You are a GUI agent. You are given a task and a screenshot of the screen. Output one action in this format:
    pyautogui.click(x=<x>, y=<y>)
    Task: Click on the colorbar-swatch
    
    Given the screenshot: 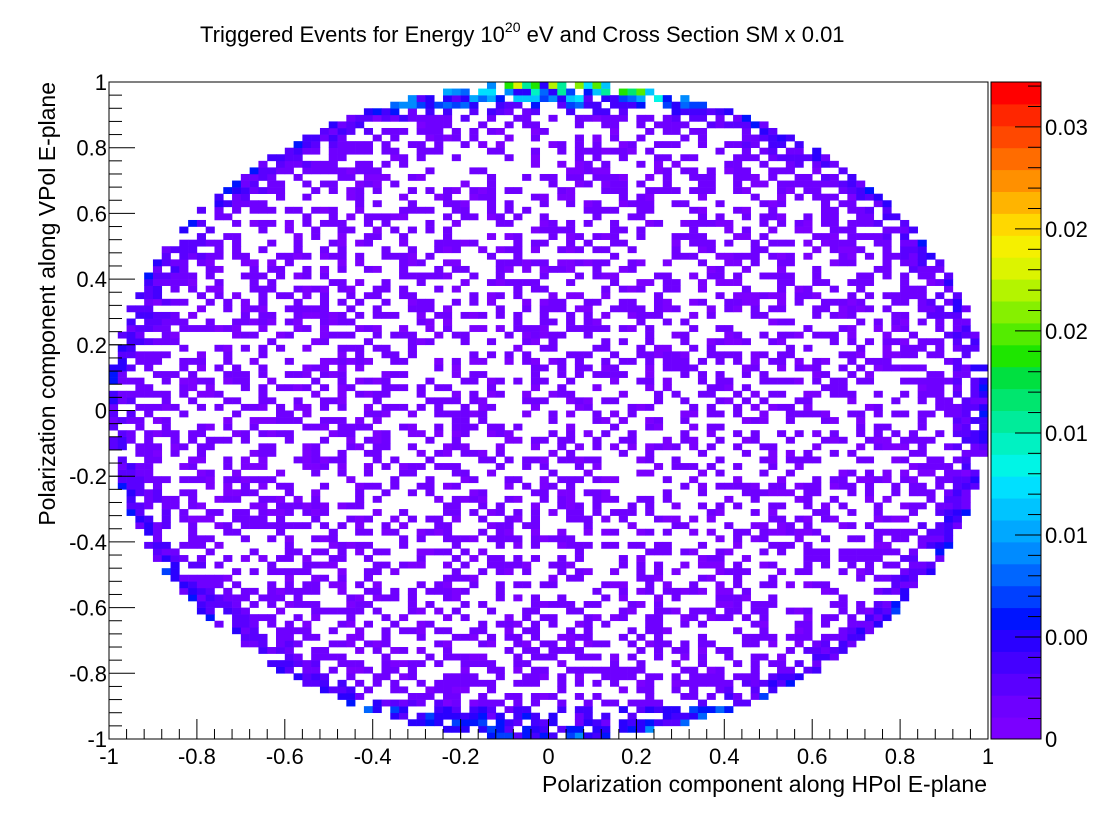 What is the action you would take?
    pyautogui.click(x=1016, y=465)
    